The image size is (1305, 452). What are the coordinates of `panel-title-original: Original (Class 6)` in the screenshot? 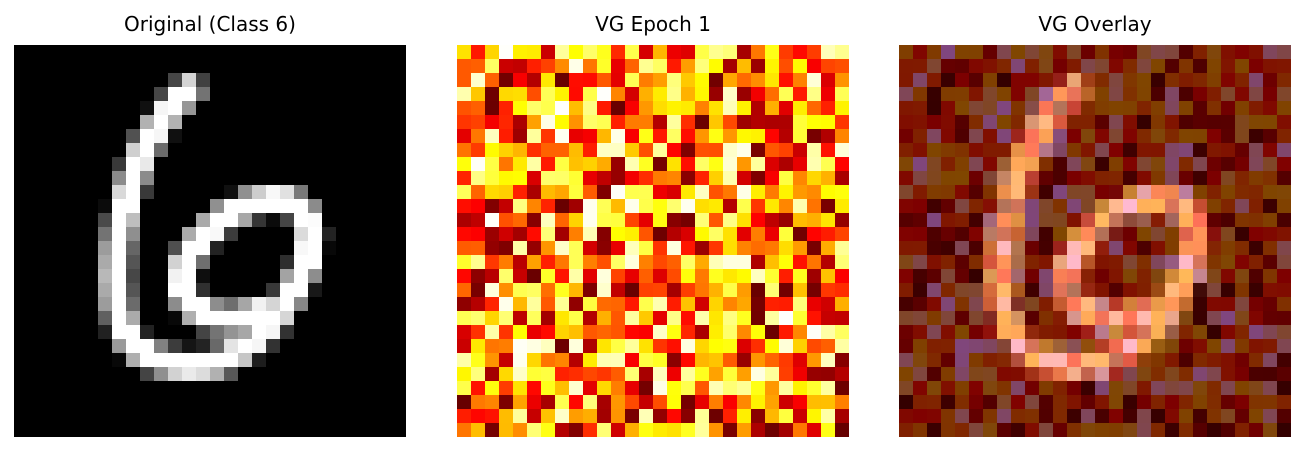 It's located at (210, 24).